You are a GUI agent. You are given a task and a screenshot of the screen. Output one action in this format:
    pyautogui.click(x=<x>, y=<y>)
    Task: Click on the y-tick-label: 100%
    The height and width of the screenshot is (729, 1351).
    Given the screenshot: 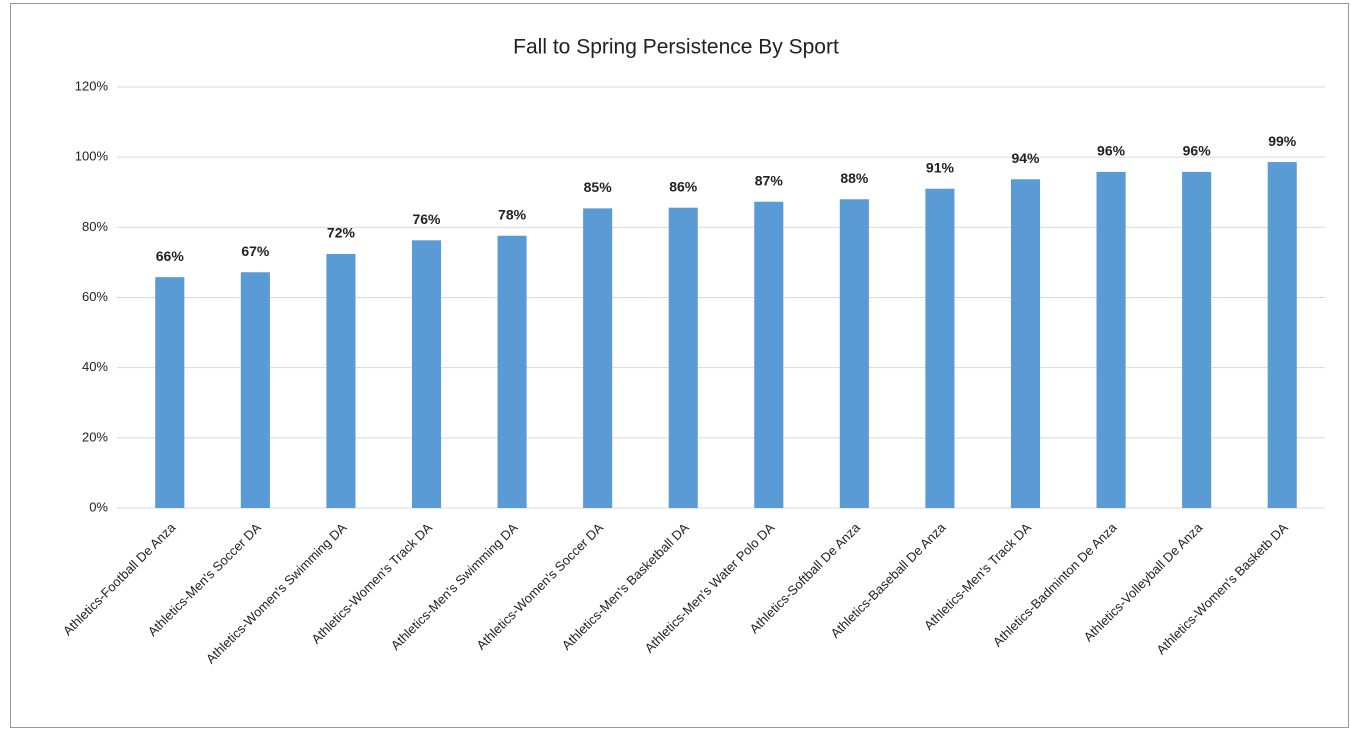 What is the action you would take?
    pyautogui.click(x=92, y=156)
    